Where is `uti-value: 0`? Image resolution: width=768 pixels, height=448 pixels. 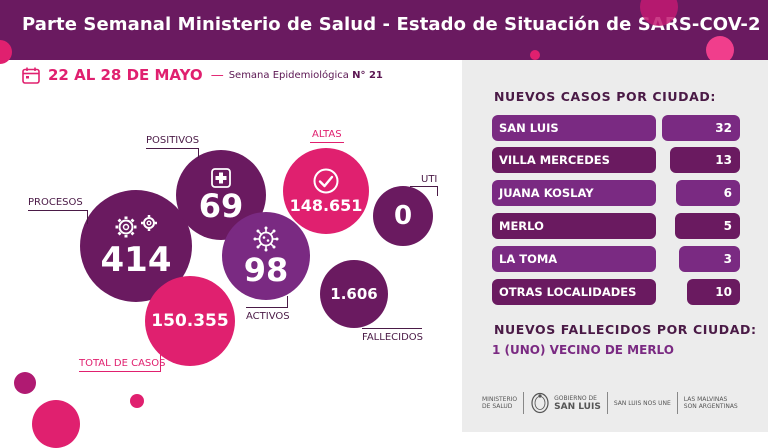
uti-value: 0 is located at coordinates (403, 216).